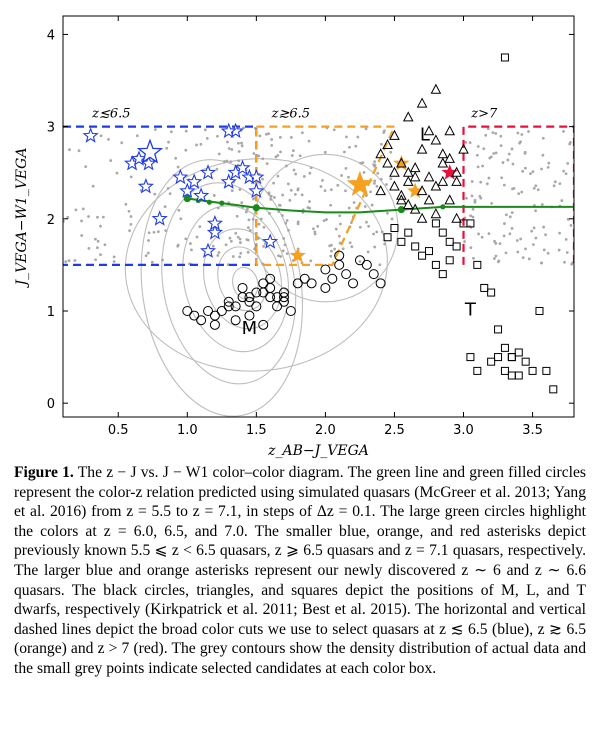  What do you see at coordinates (44, 472) in the screenshot?
I see `caption-label: Figure 1.` at bounding box center [44, 472].